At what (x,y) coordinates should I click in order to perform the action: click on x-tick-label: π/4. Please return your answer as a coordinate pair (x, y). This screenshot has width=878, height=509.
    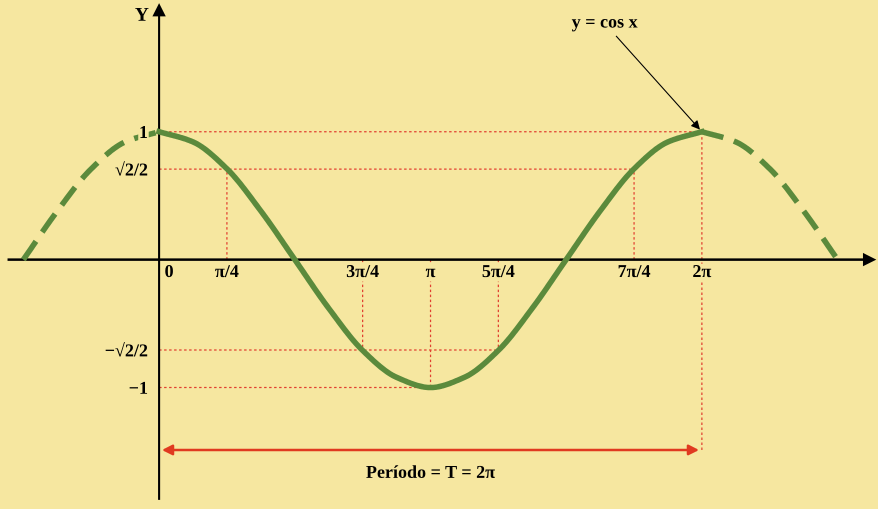
    Looking at the image, I should click on (227, 271).